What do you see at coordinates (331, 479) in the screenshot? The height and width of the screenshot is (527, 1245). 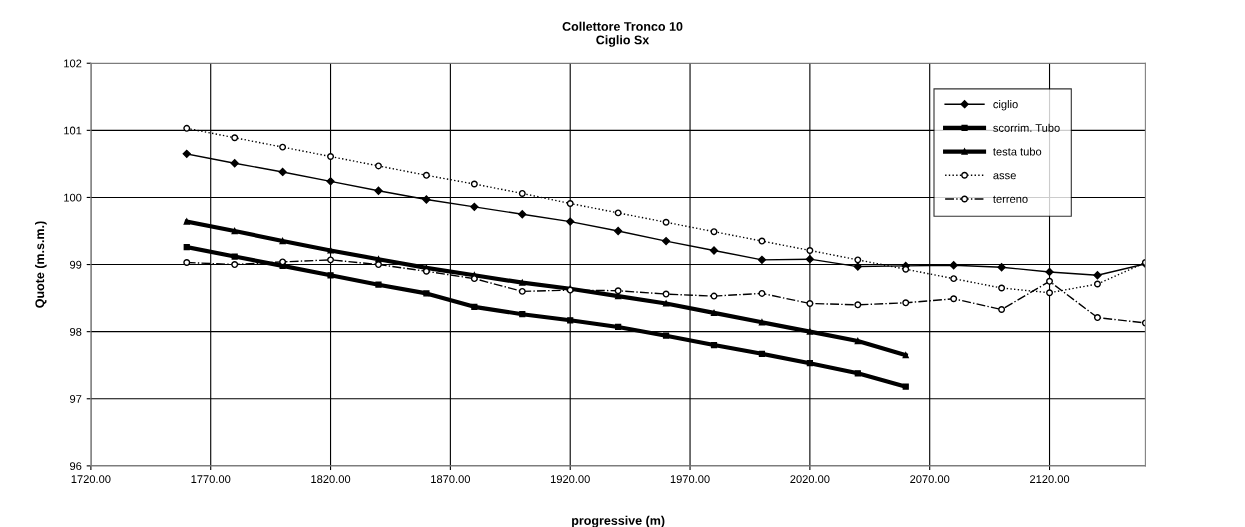 I see `x-tick-label: 1820.00` at bounding box center [331, 479].